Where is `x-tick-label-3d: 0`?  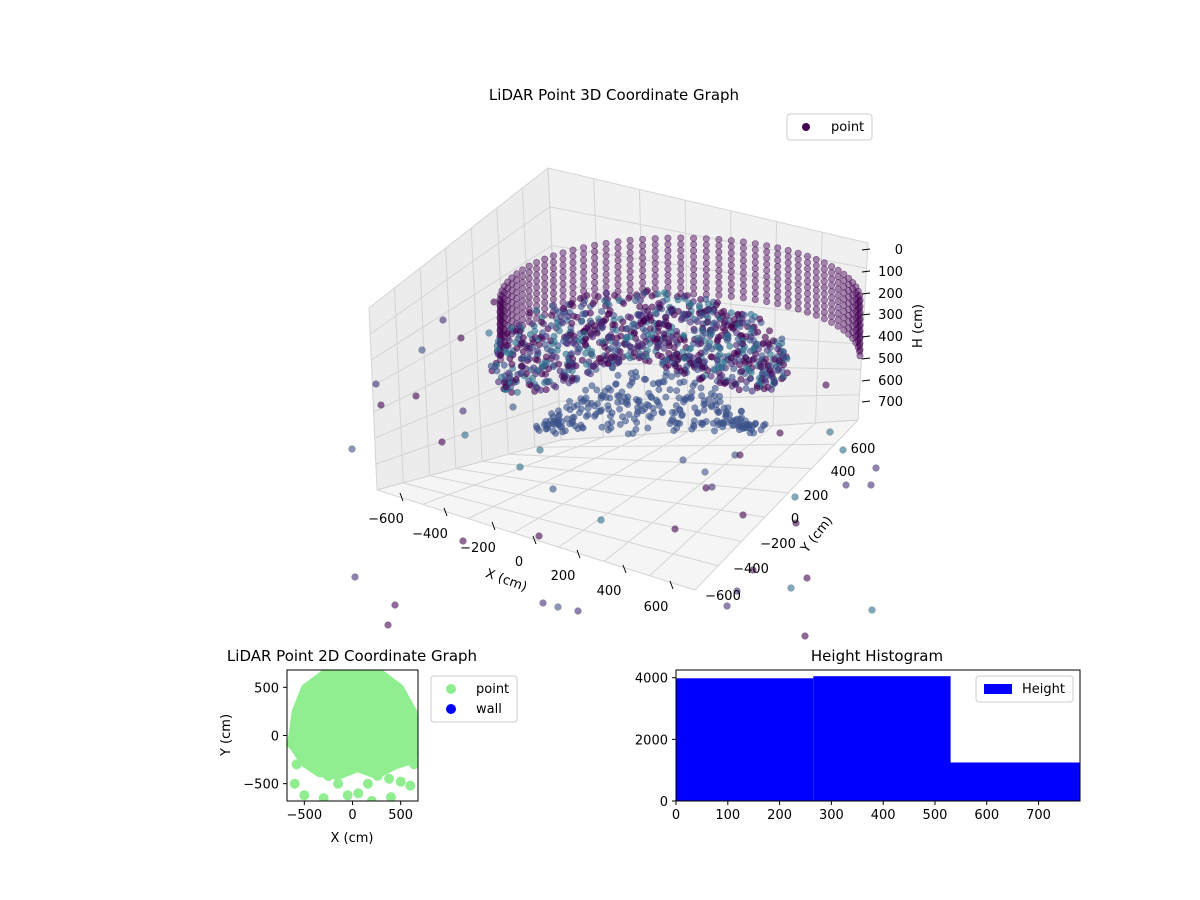
x-tick-label-3d: 0 is located at coordinates (519, 562).